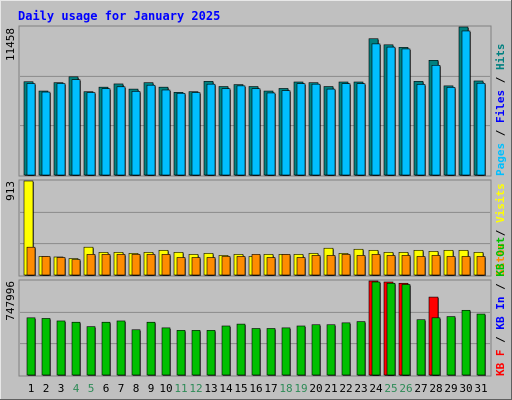 The height and width of the screenshot is (400, 512). What do you see at coordinates (500, 287) in the screenshot?
I see `legend-sep-5: /` at bounding box center [500, 287].